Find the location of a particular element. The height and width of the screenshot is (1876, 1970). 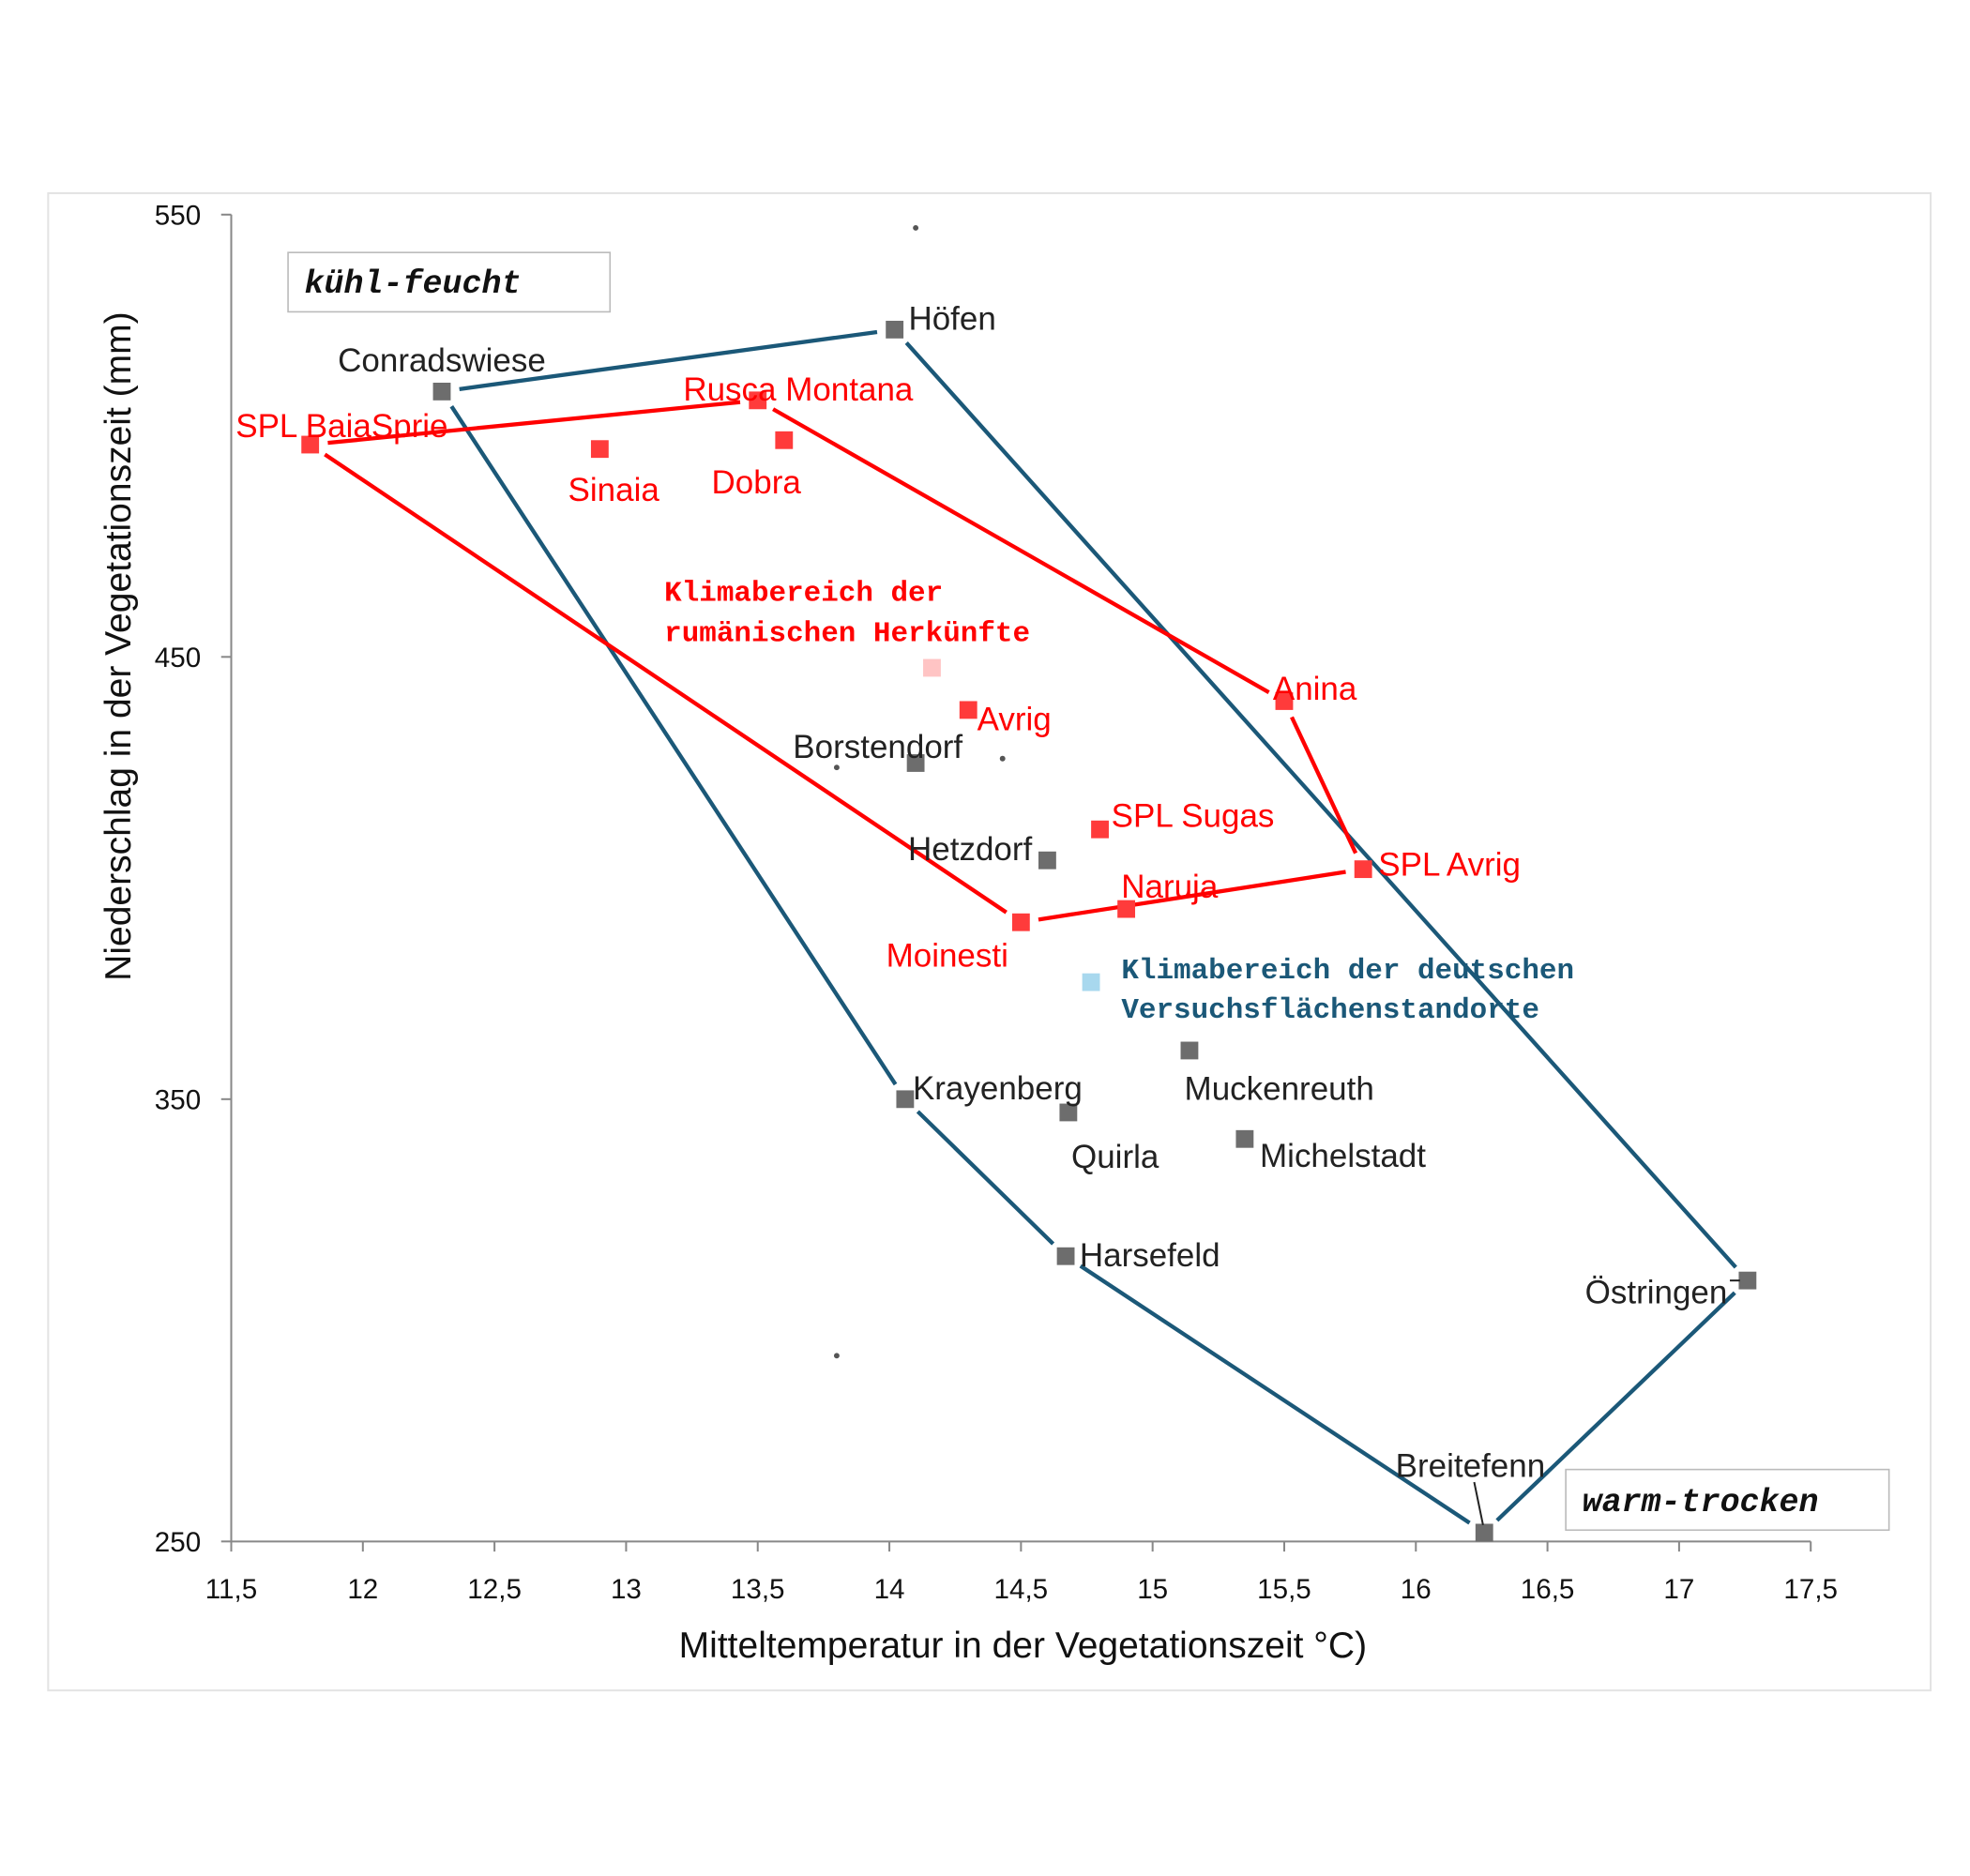

x-tick-label: 16 is located at coordinates (1416, 1589).